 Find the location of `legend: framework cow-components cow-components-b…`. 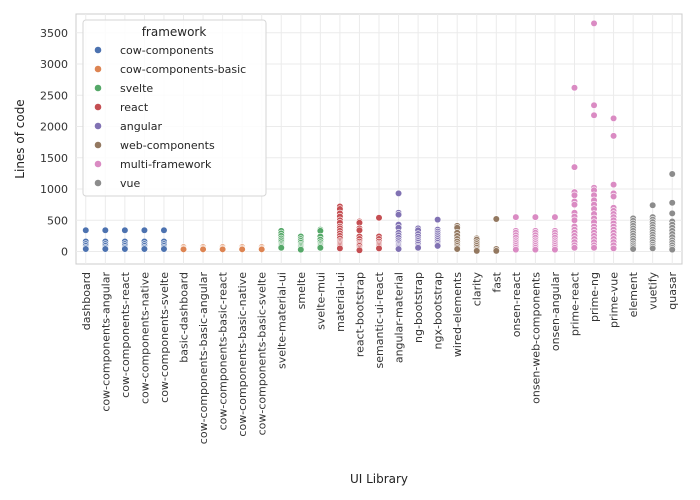

legend: framework cow-components cow-components-b… is located at coordinates (174, 108).